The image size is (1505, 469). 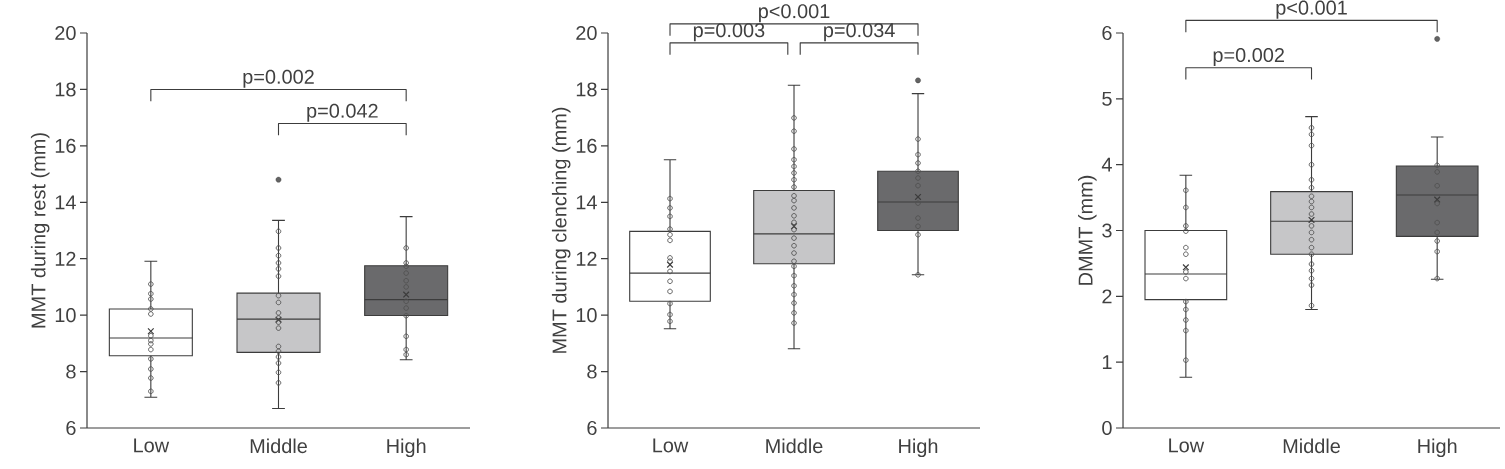 I want to click on y-tick-label: 0, so click(x=1107, y=428).